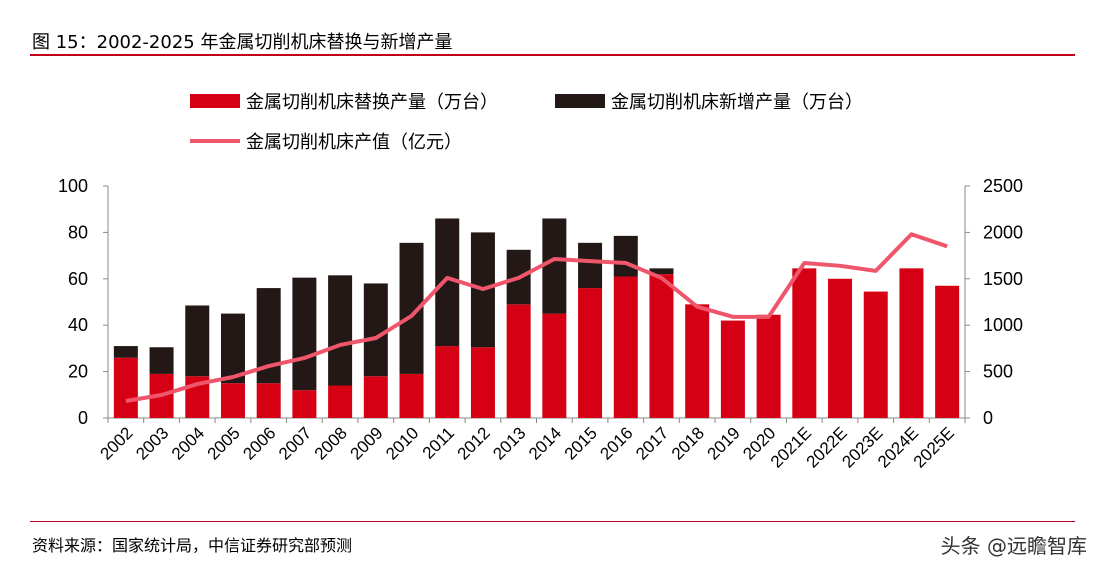 Image resolution: width=1105 pixels, height=573 pixels. What do you see at coordinates (988, 418) in the screenshot?
I see `right-tick-label: 0` at bounding box center [988, 418].